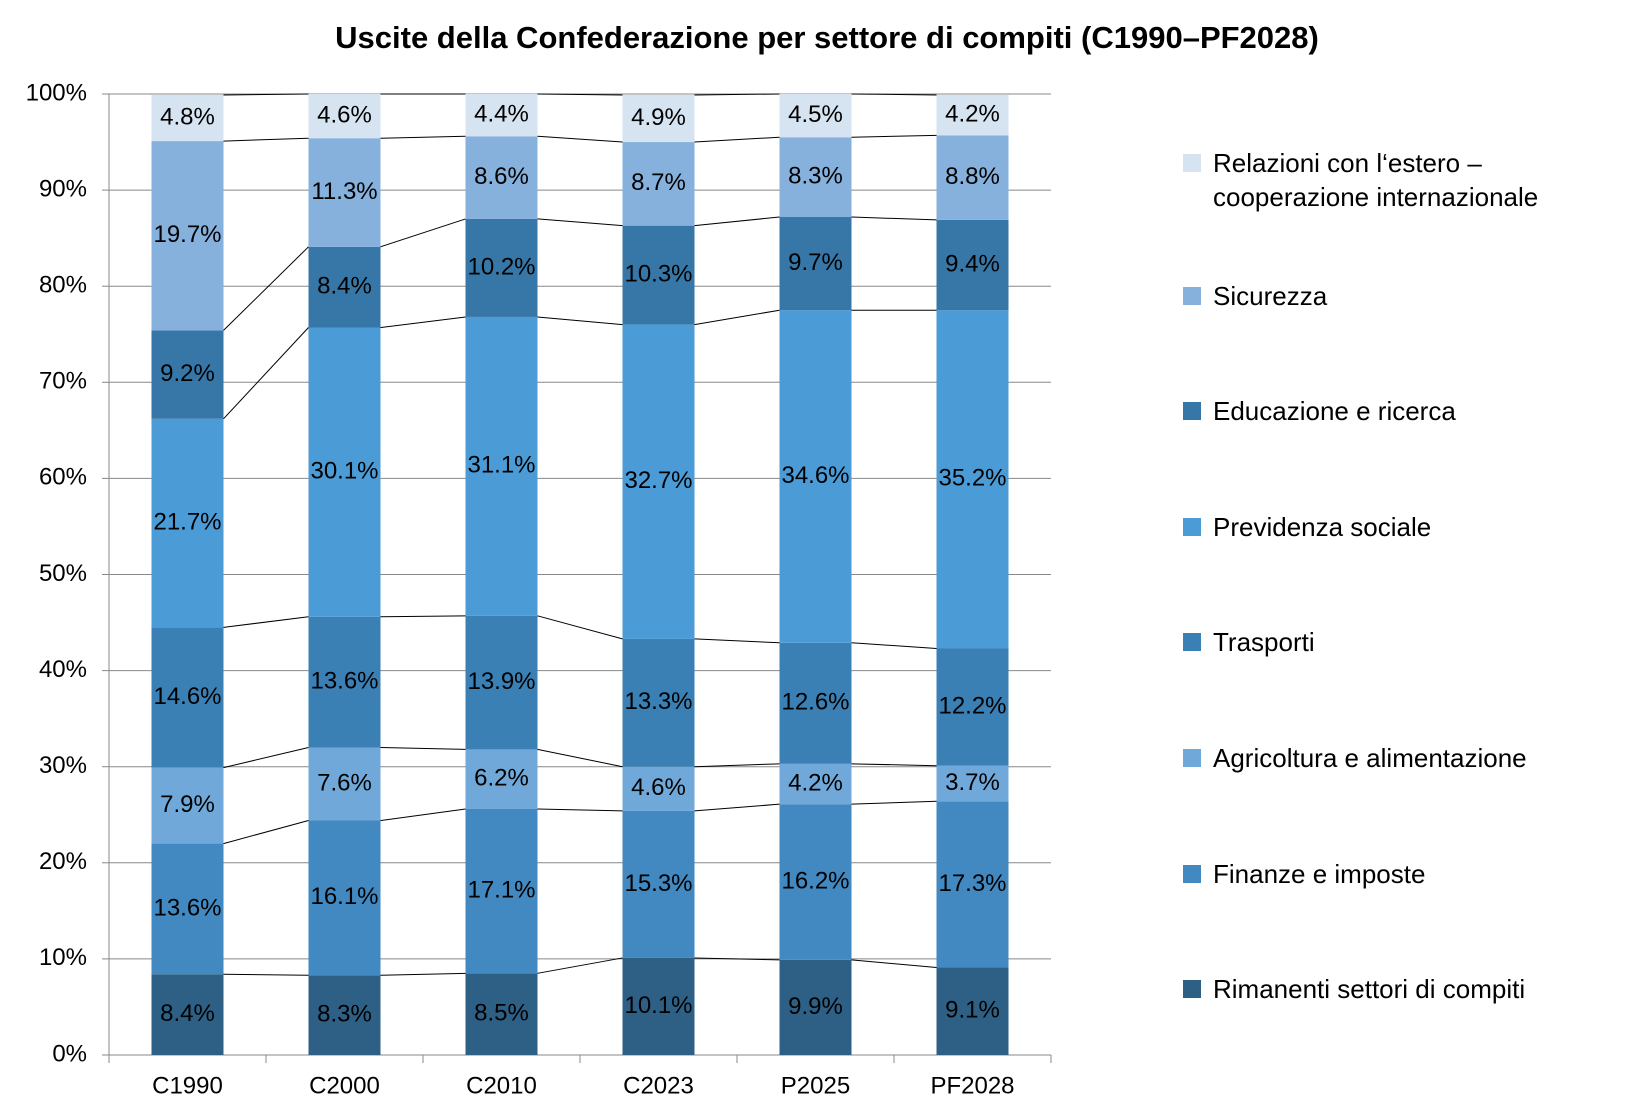 The width and height of the screenshot is (1648, 1116). What do you see at coordinates (815, 880) in the screenshot?
I see `value-label: 16.2%` at bounding box center [815, 880].